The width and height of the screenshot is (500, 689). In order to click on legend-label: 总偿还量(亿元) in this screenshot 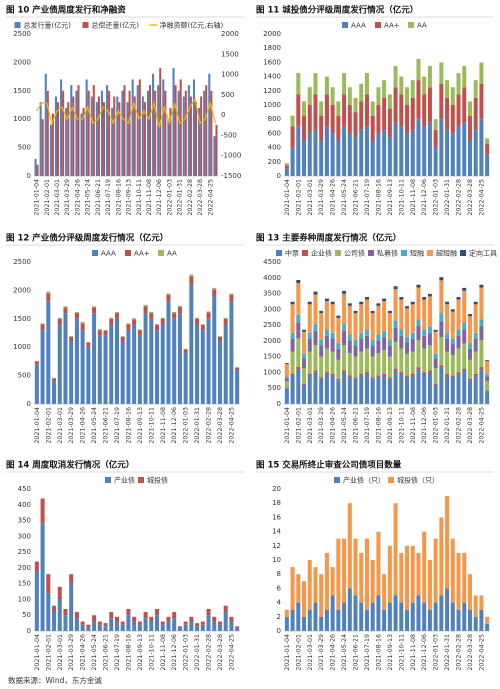, I will do `click(116, 25)`.